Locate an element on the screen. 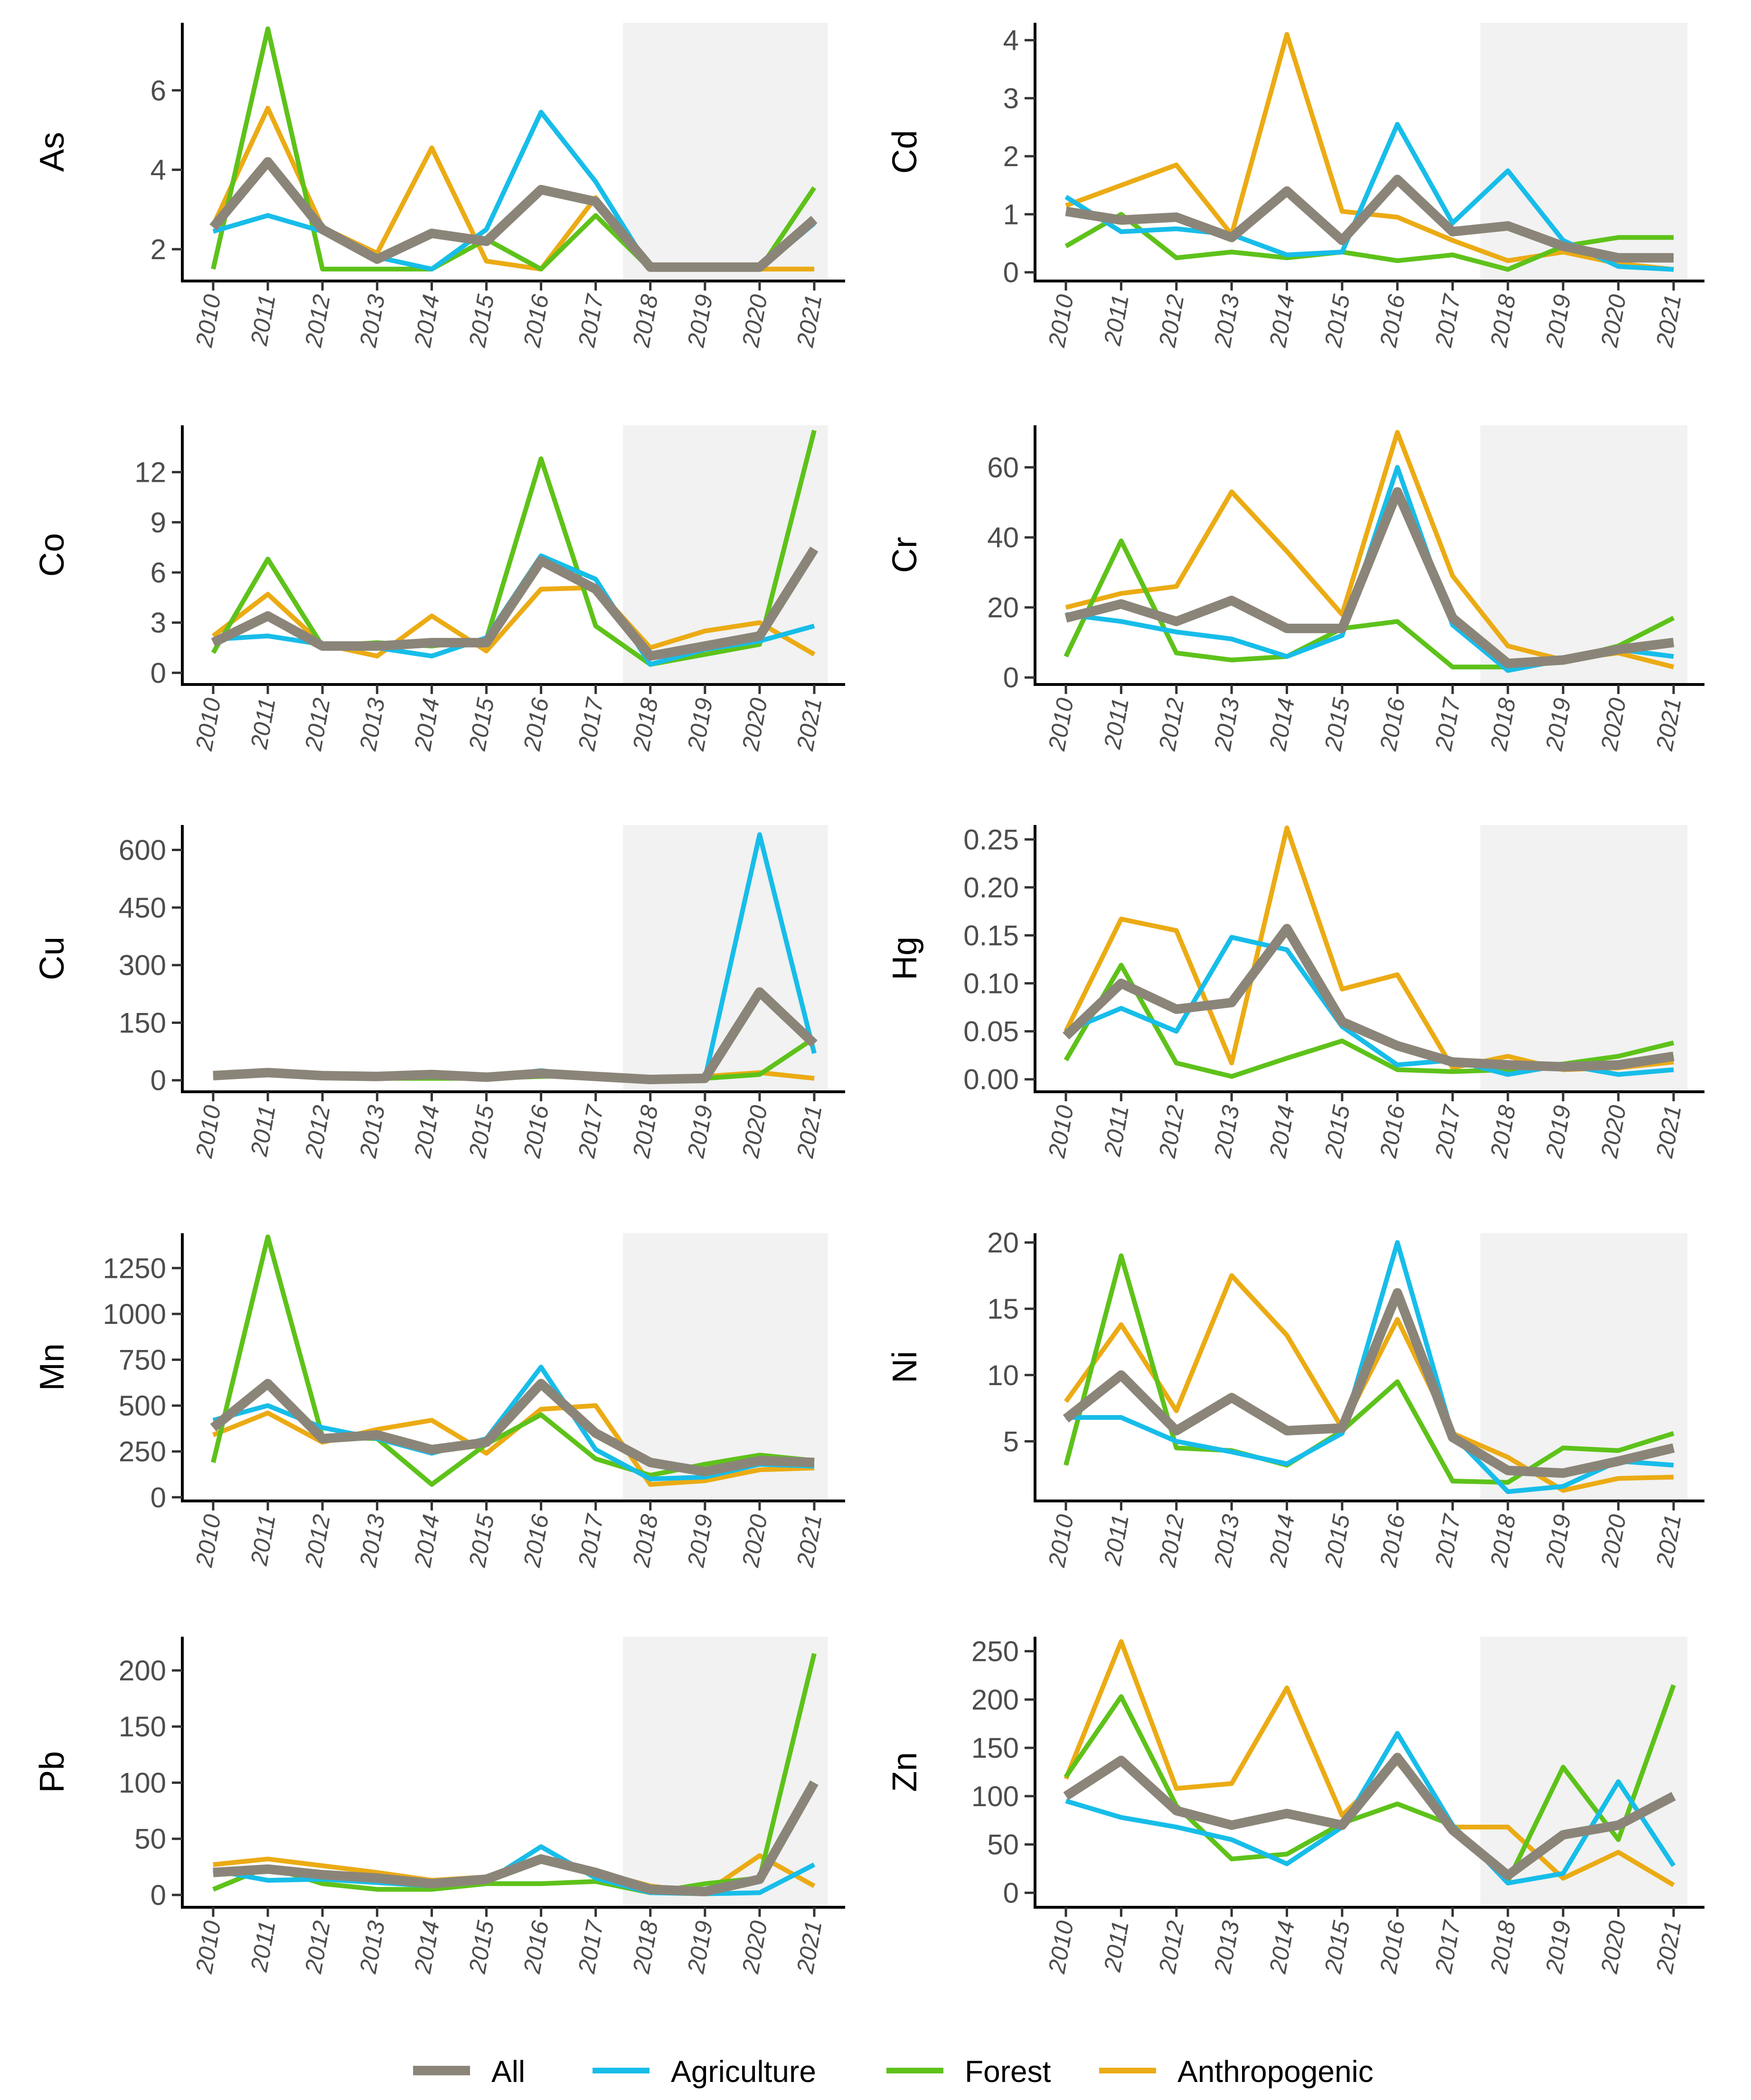  y-tick-label: 40 is located at coordinates (1003, 537).